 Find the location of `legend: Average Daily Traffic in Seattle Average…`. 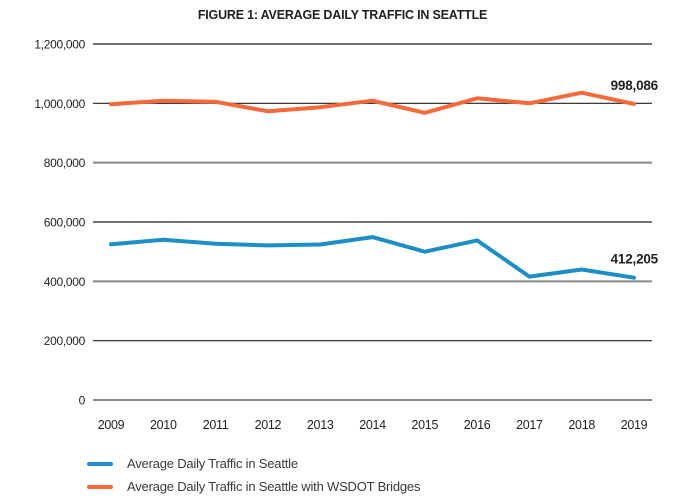

legend: Average Daily Traffic in Seattle Average… is located at coordinates (253, 475).